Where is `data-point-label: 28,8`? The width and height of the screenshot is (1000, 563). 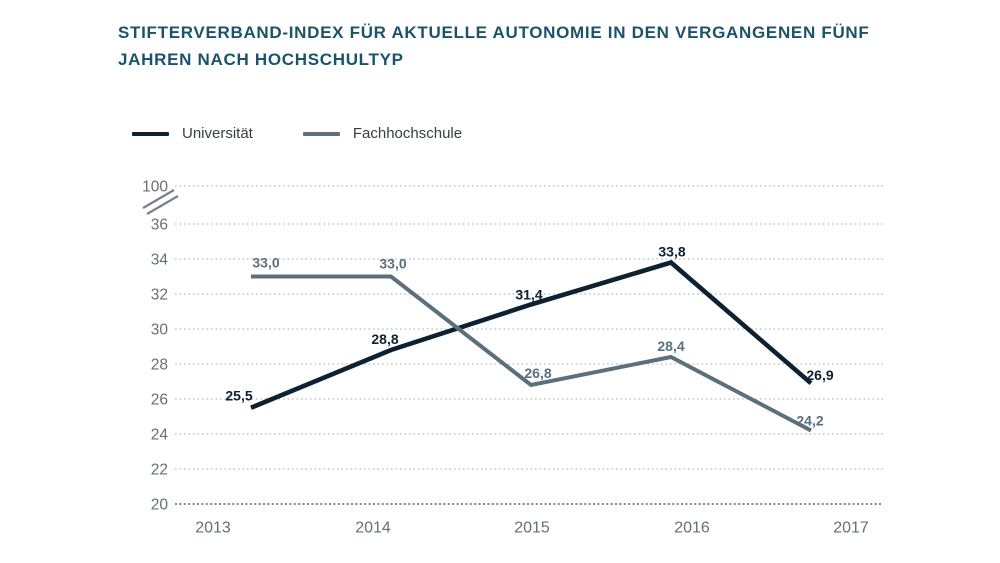 data-point-label: 28,8 is located at coordinates (384, 339).